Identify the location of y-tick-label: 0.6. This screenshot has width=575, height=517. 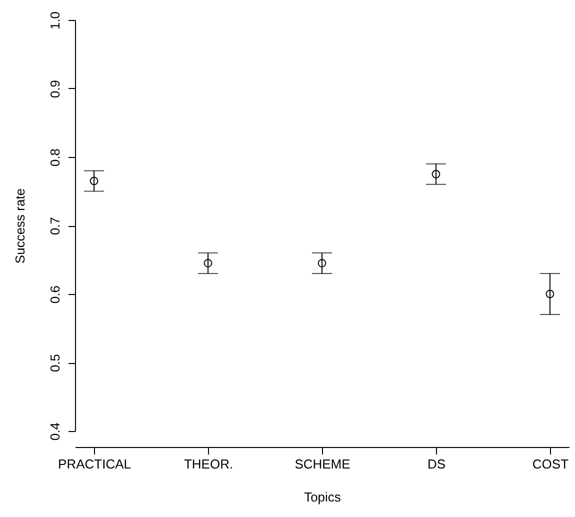
(55, 294).